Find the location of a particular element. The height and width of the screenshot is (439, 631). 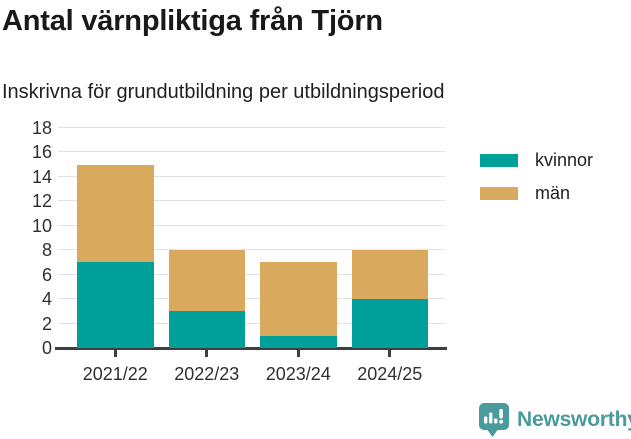

legend: kvinnor män is located at coordinates (536, 184).